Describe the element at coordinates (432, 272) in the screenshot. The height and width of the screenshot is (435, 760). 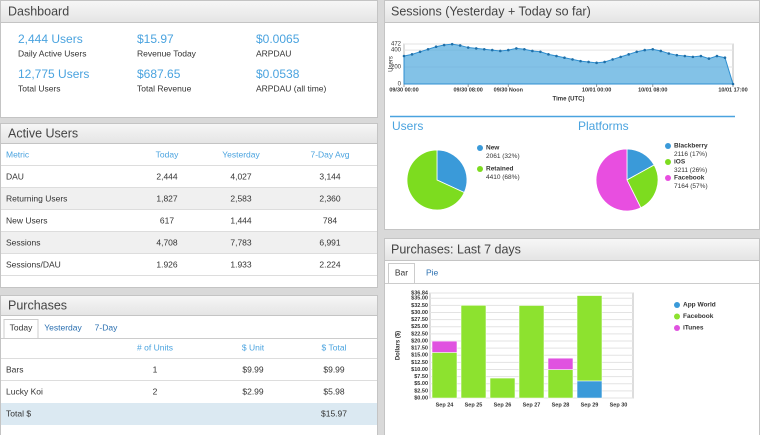
I see `tab: Pie` at that location.